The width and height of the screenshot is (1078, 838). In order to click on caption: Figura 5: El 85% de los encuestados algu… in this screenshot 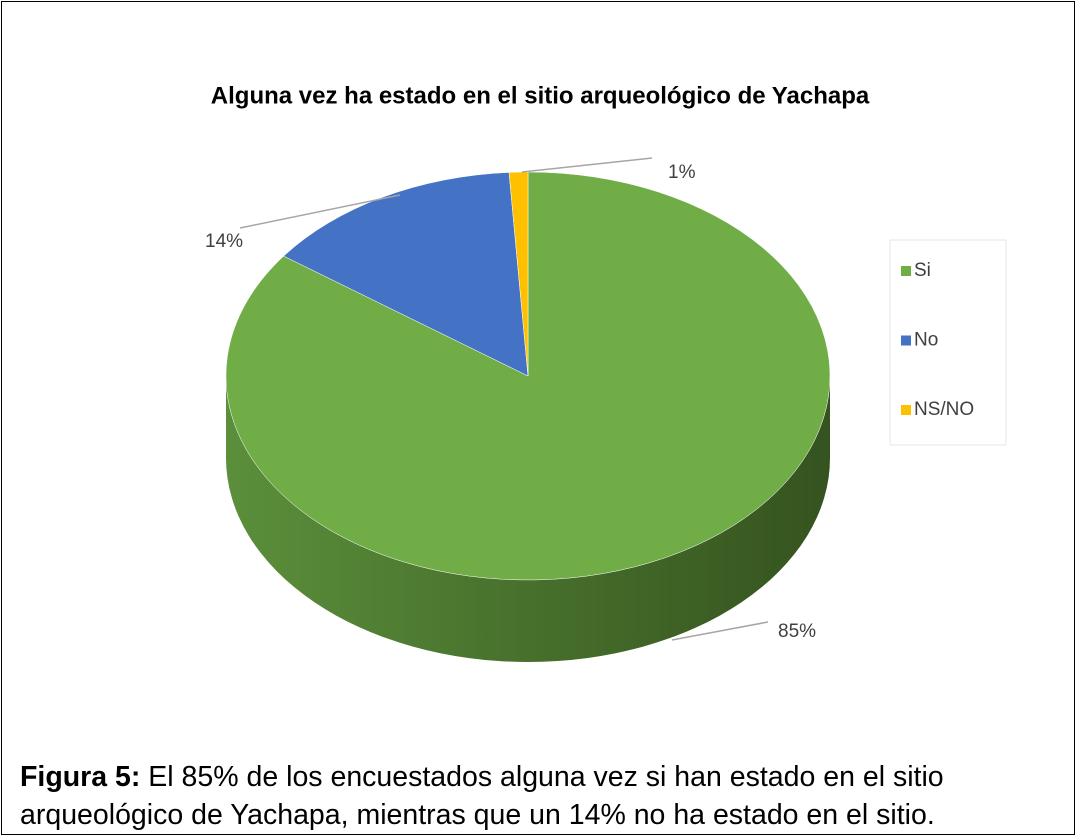, I will do `click(542, 796)`.